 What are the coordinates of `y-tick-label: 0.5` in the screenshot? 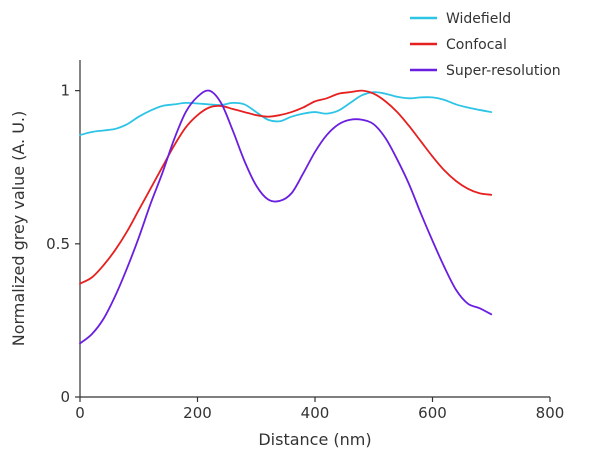 It's located at (58, 244).